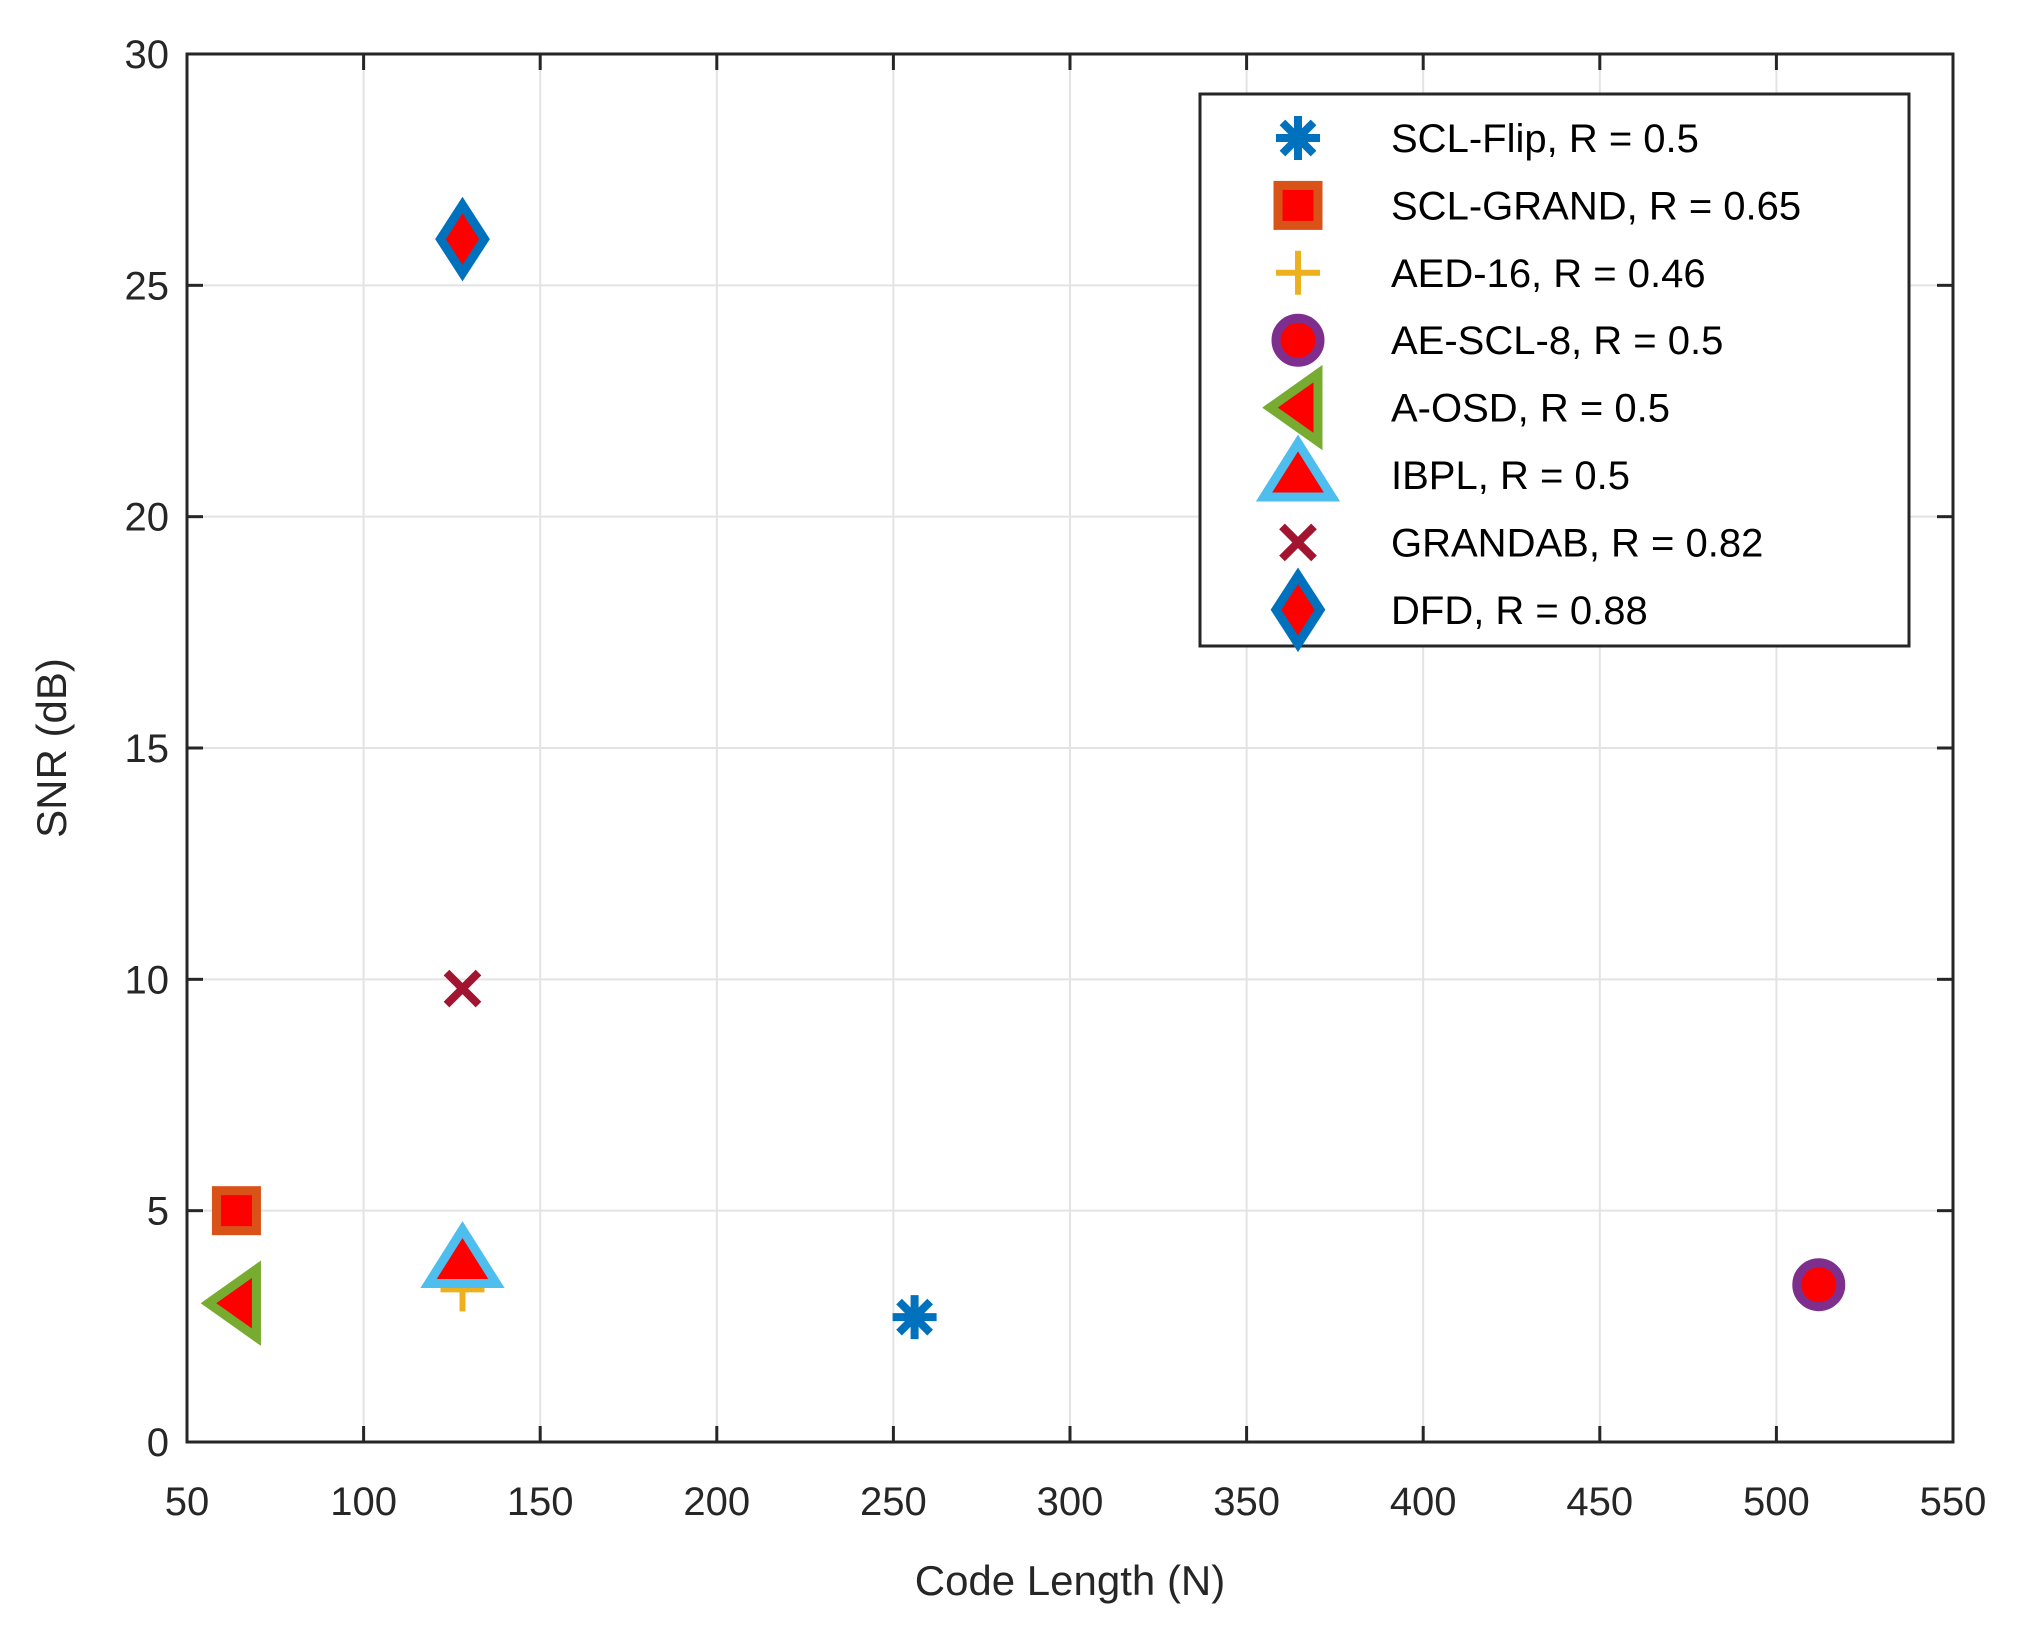 The height and width of the screenshot is (1630, 2019). I want to click on legend-marker-square-icon, so click(1298, 205).